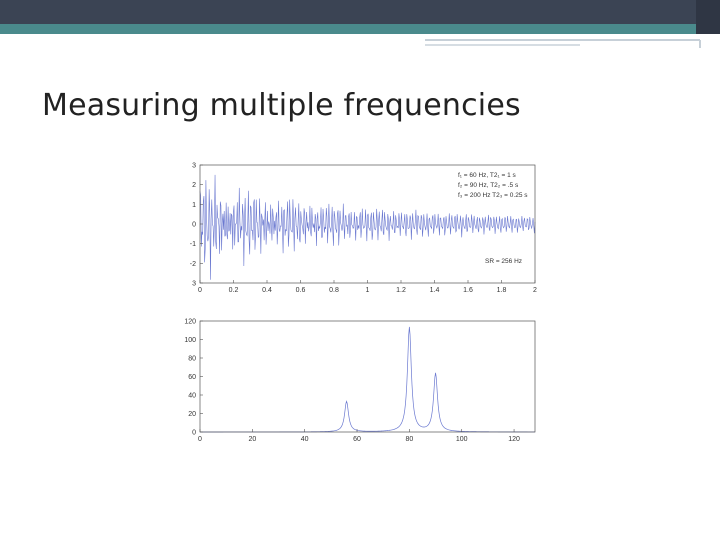 Image resolution: width=720 pixels, height=540 pixels. What do you see at coordinates (192, 359) in the screenshot?
I see `freq-y-tick-label: 80` at bounding box center [192, 359].